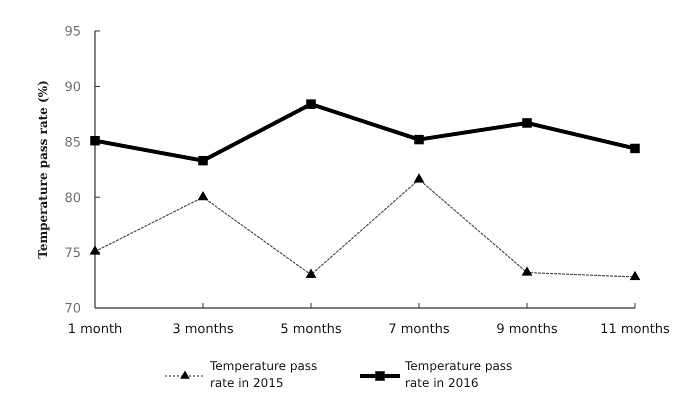 The image size is (675, 408). I want to click on x-tick-label: 3 months, so click(203, 329).